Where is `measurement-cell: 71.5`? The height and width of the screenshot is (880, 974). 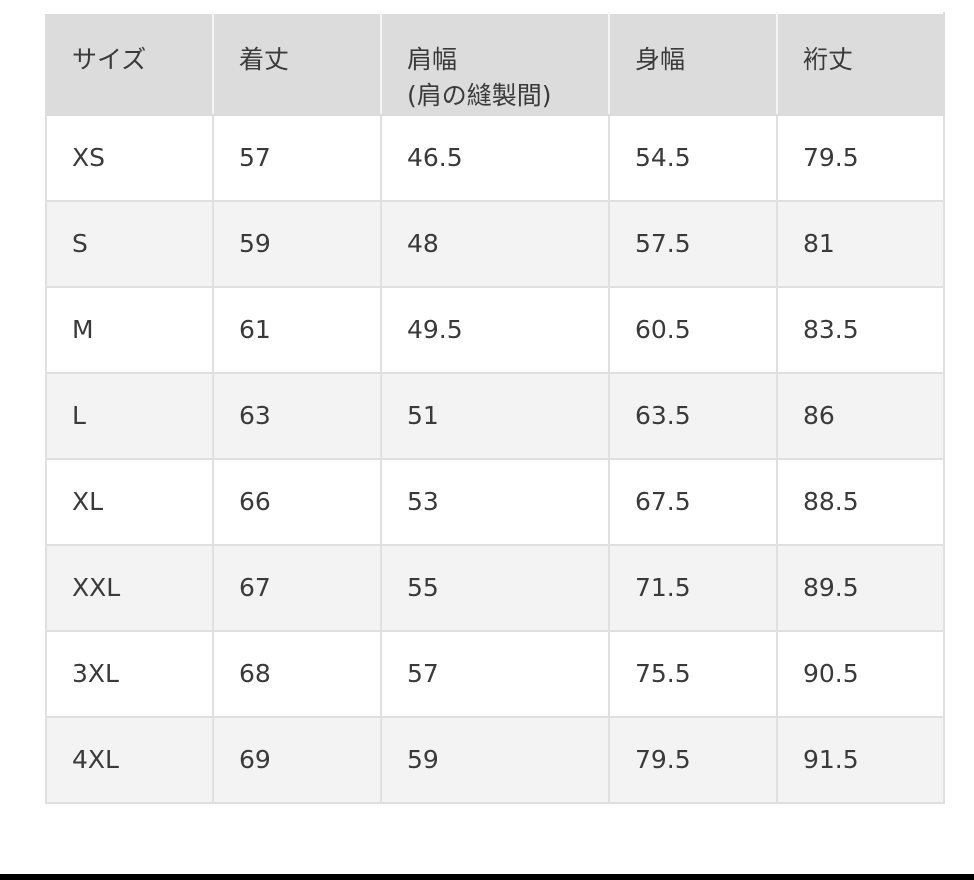 measurement-cell: 71.5 is located at coordinates (693, 588).